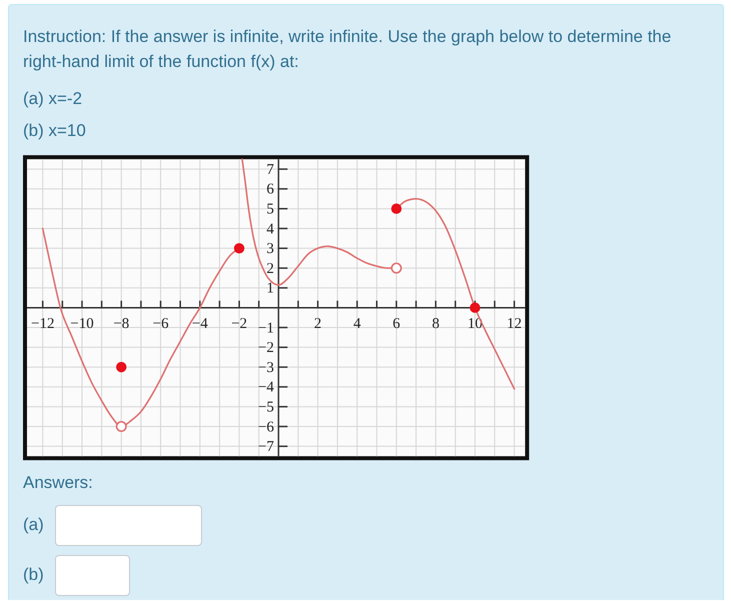  What do you see at coordinates (239, 324) in the screenshot?
I see `x-tick-label: −2` at bounding box center [239, 324].